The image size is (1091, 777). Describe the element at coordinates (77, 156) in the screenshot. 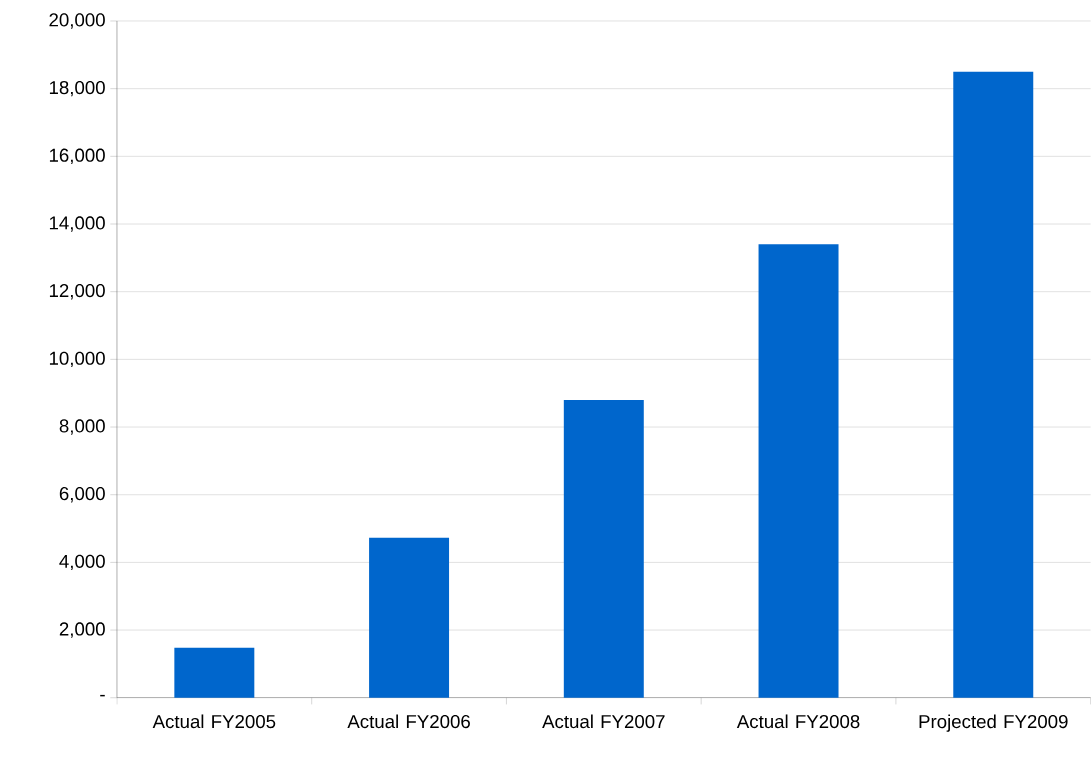

I see `y-tick-label: 16,000` at that location.